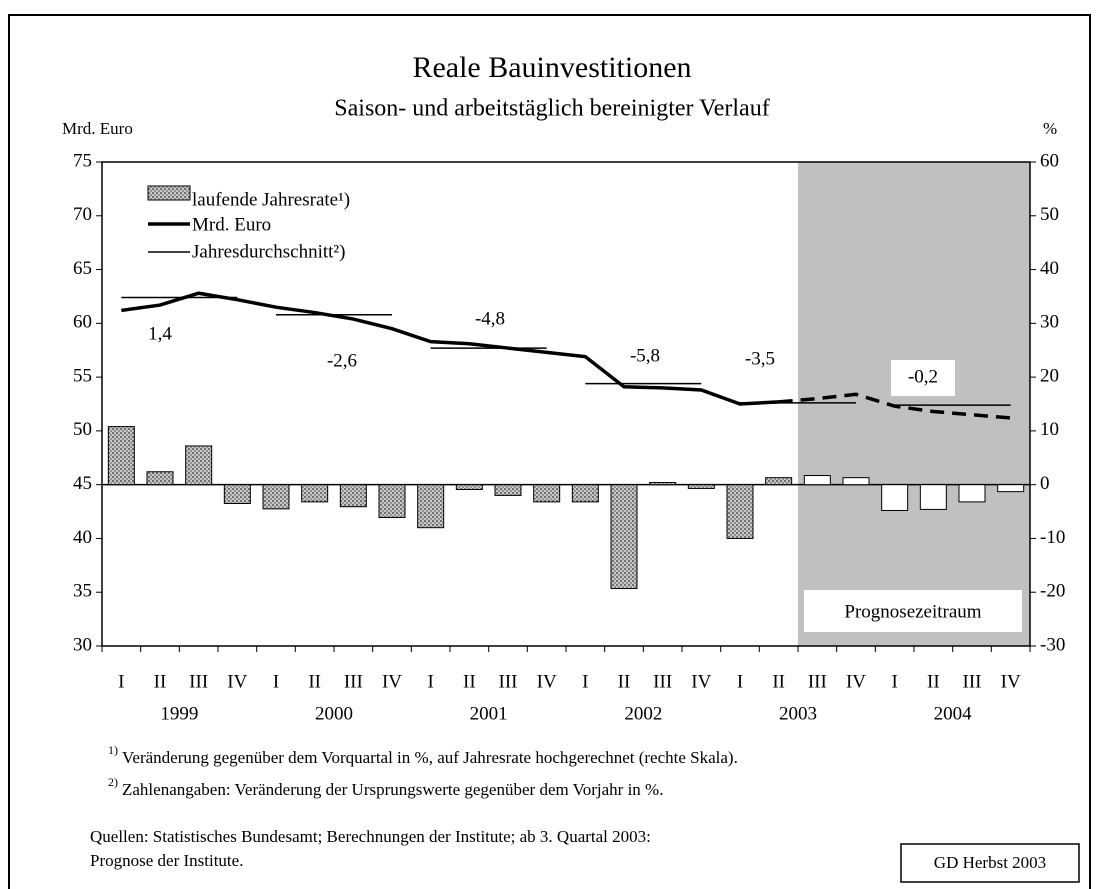  I want to click on y2-tick-label: 40, so click(1049, 268).